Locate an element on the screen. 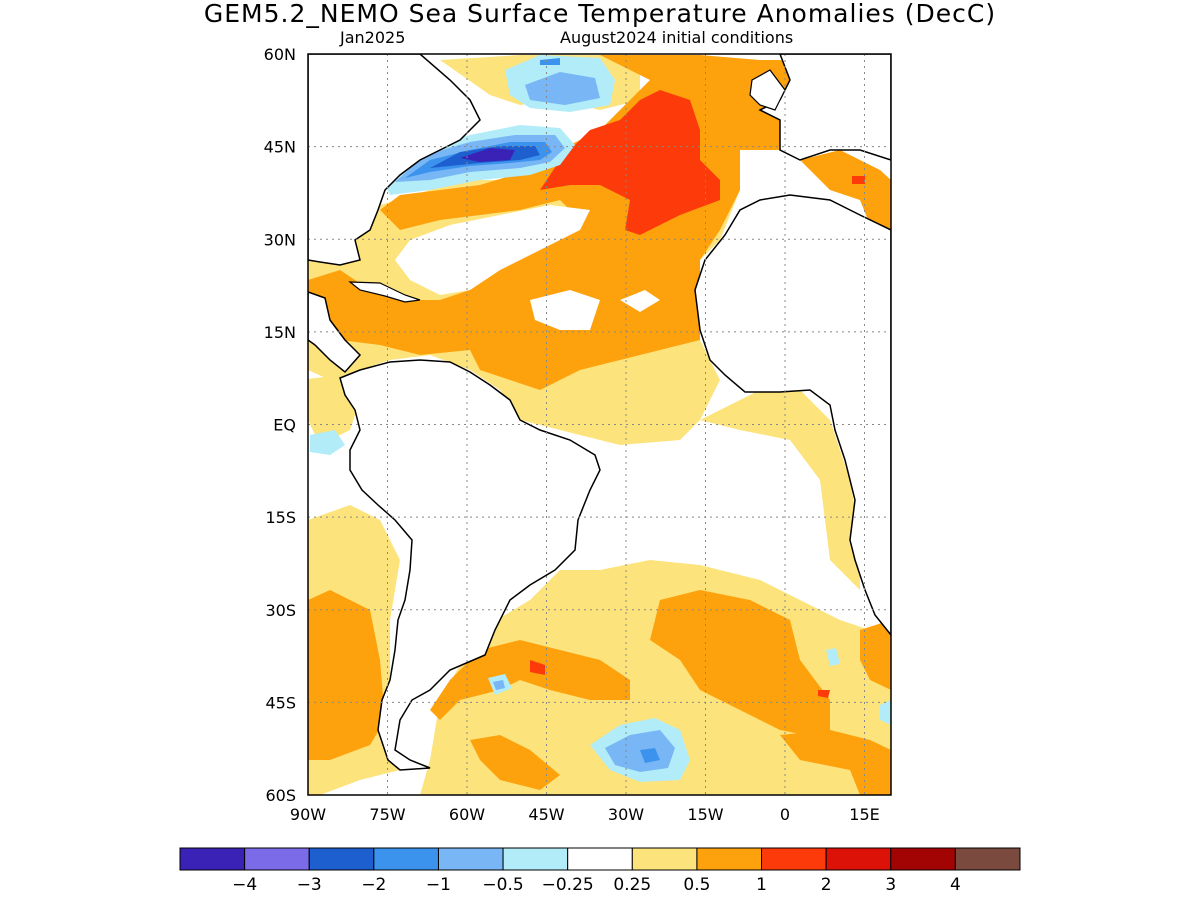 The width and height of the screenshot is (1200, 900). colorbar-tick-label: −3 is located at coordinates (309, 885).